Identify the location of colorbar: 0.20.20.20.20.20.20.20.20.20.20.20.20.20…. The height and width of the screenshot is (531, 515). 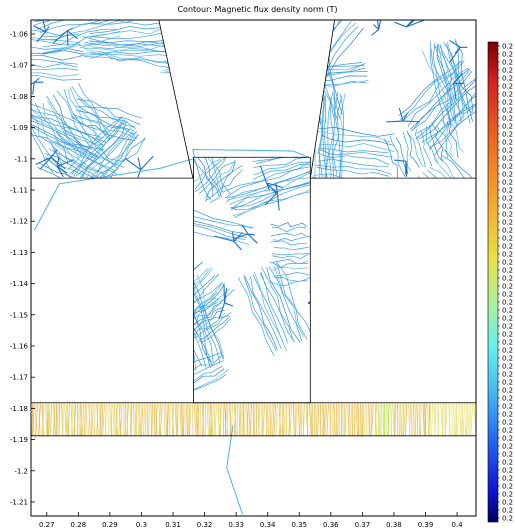
(500, 282).